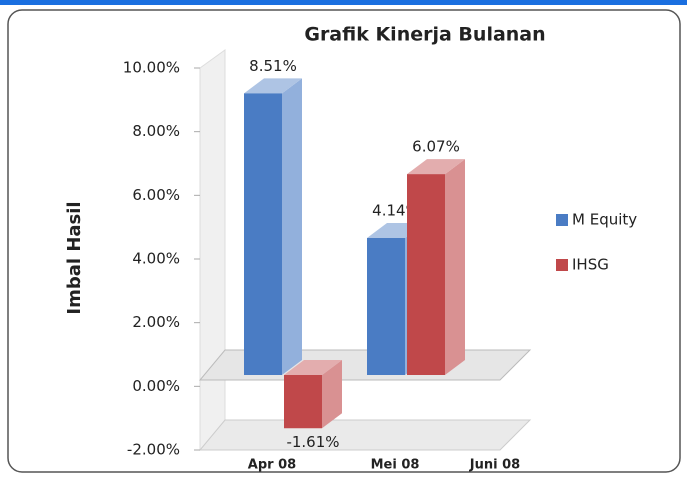 The width and height of the screenshot is (687, 478). Describe the element at coordinates (273, 66) in the screenshot. I see `value-label: 8.51%` at that location.